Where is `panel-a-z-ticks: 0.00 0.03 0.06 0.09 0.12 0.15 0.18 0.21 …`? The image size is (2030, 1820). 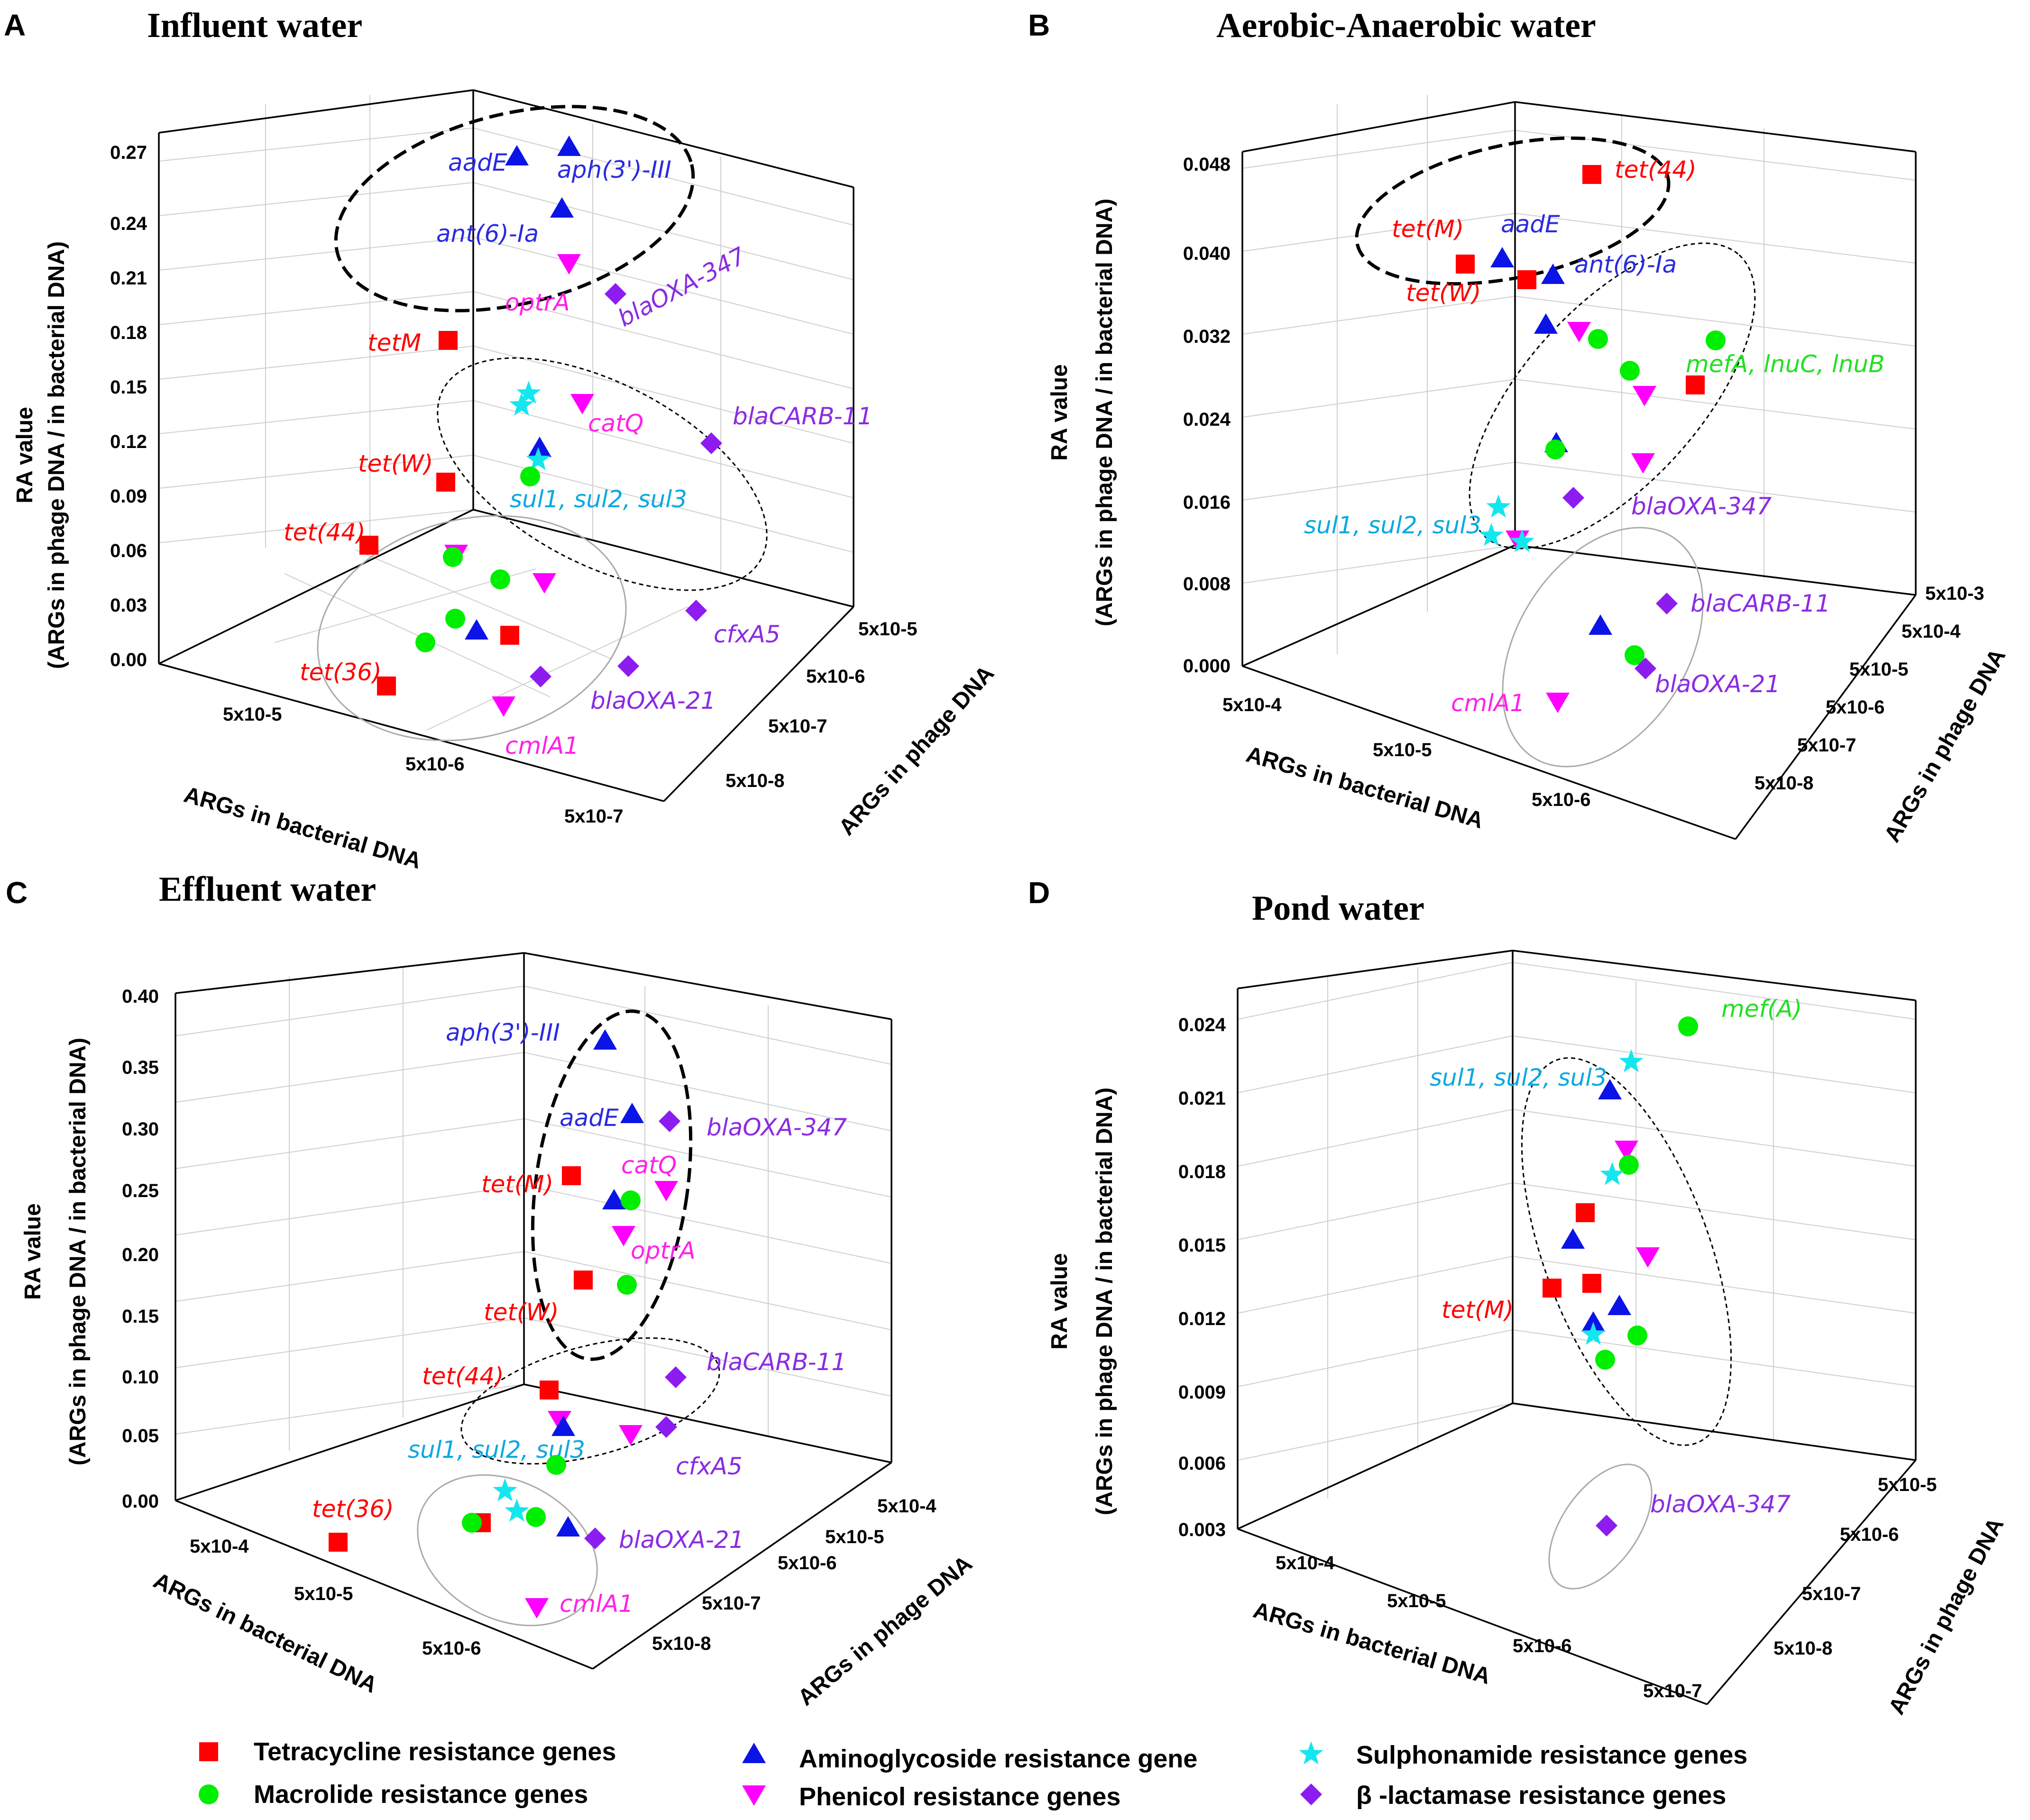
panel-a-z-ticks: 0.00 0.03 0.06 0.09 0.12 0.15 0.18 0.21 … is located at coordinates (128, 406).